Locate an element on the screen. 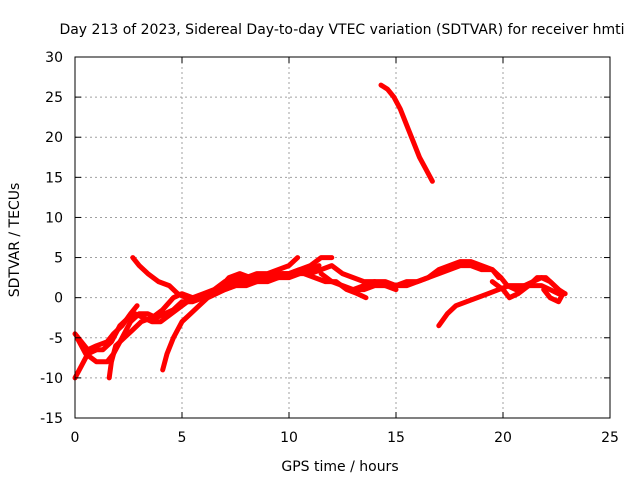  x-tick-label: 25 is located at coordinates (610, 438).